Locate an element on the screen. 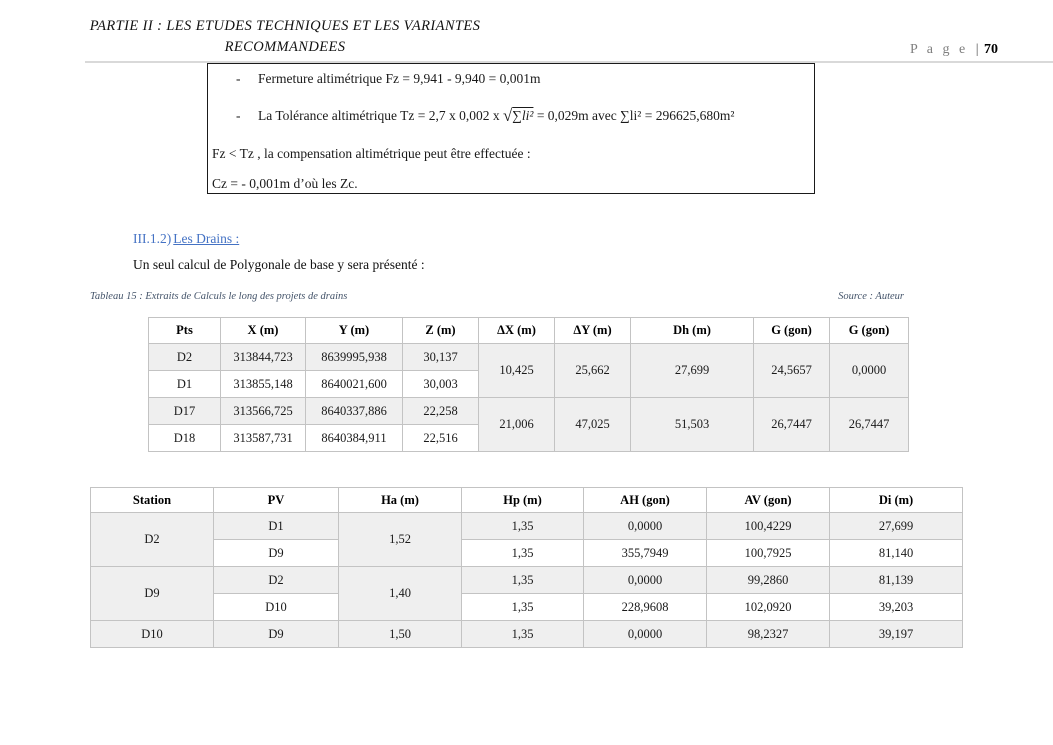 This screenshot has width=1053, height=745. section-title-link: Les Drains : is located at coordinates (206, 238).